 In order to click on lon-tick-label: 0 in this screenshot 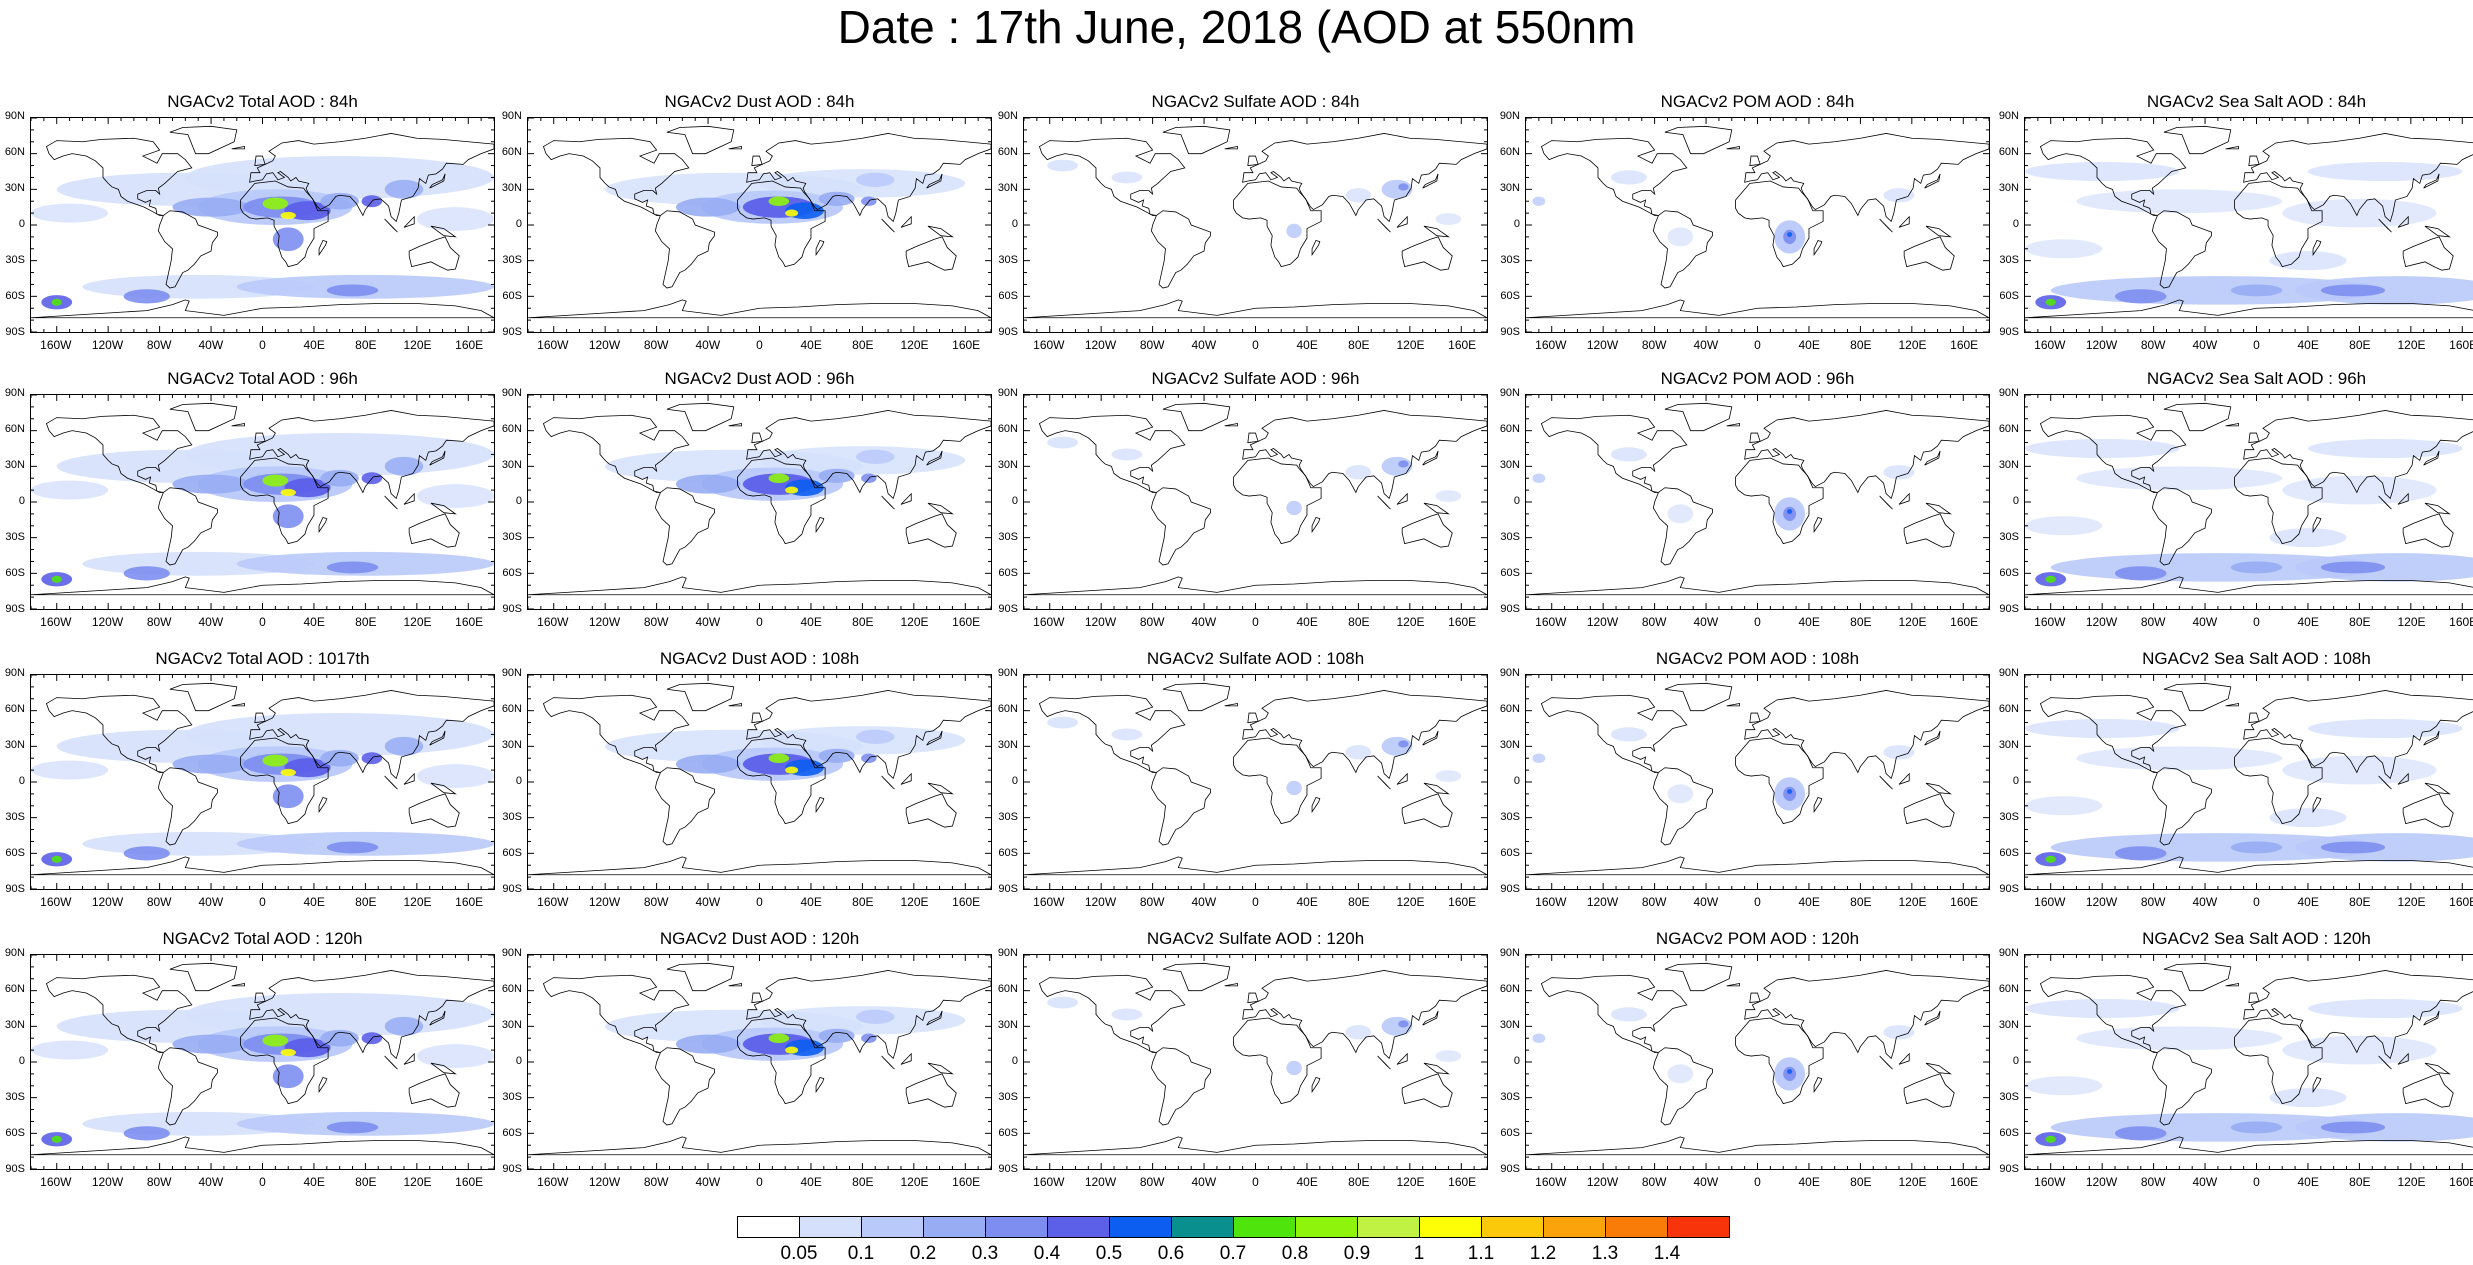, I will do `click(262, 622)`.